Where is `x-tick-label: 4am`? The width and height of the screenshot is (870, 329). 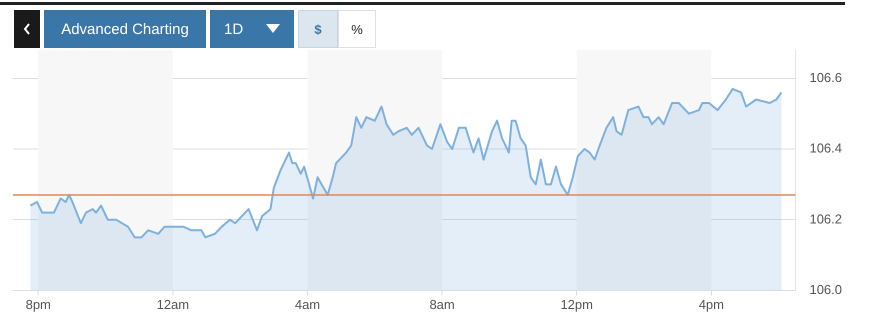
x-tick-label: 4am is located at coordinates (307, 304).